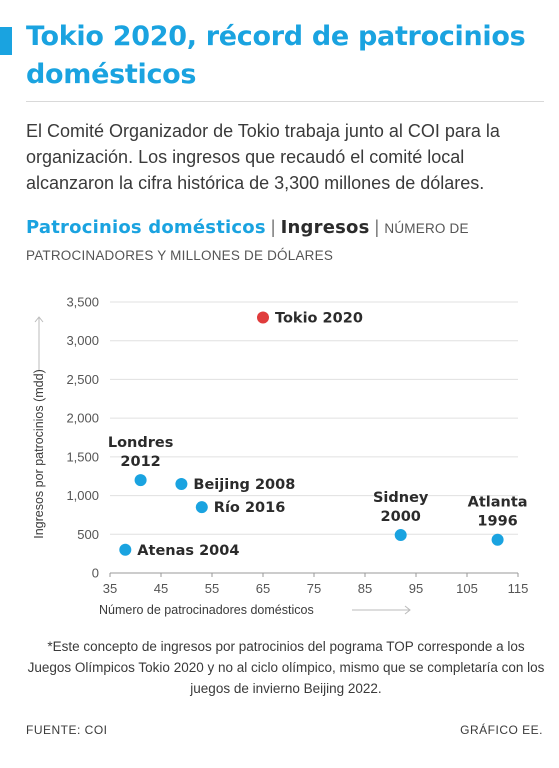 The height and width of the screenshot is (768, 559). I want to click on point-label: 2000, so click(401, 517).